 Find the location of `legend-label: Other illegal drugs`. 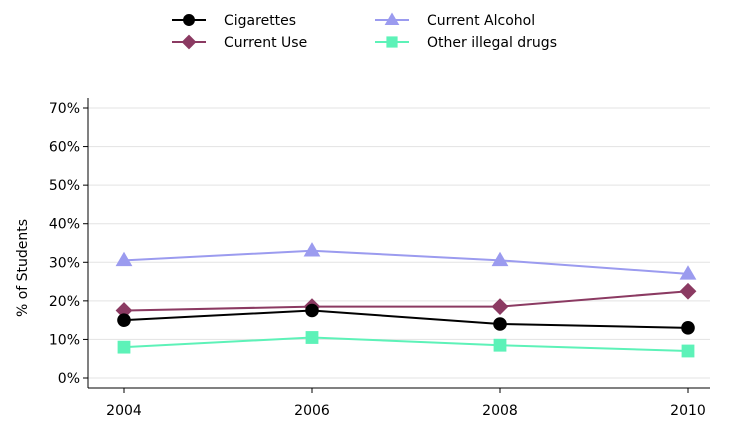

legend-label: Other illegal drugs is located at coordinates (492, 43).